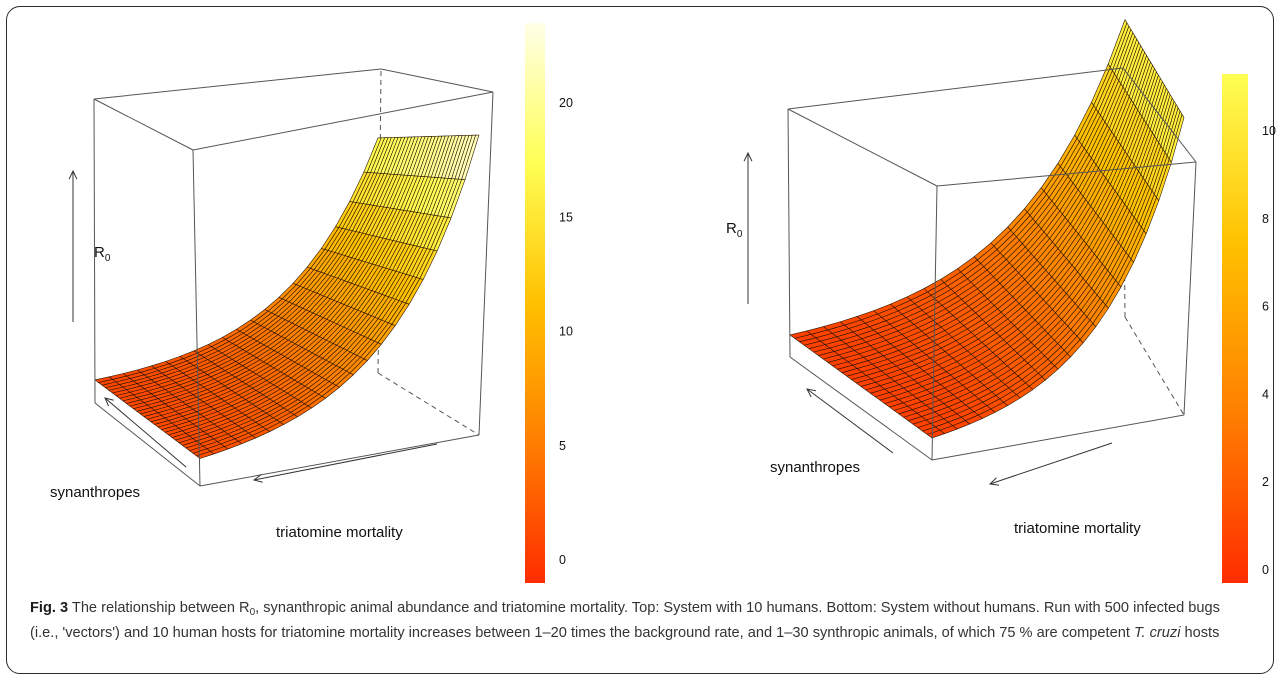 Image resolution: width=1282 pixels, height=682 pixels. Describe the element at coordinates (1157, 633) in the screenshot. I see `caption-italic: T. cruzi` at that location.